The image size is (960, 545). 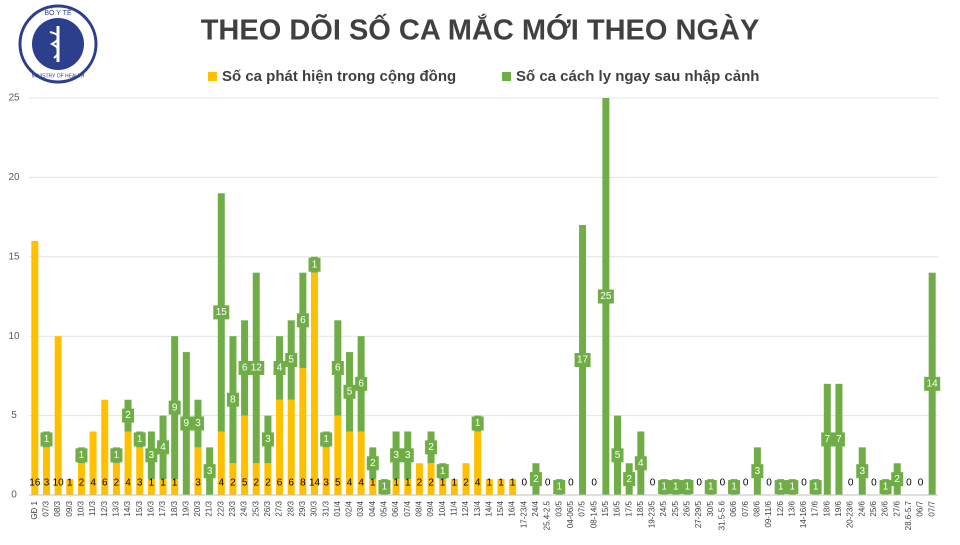 I want to click on x-tick-label: 07/4, so click(x=407, y=508).